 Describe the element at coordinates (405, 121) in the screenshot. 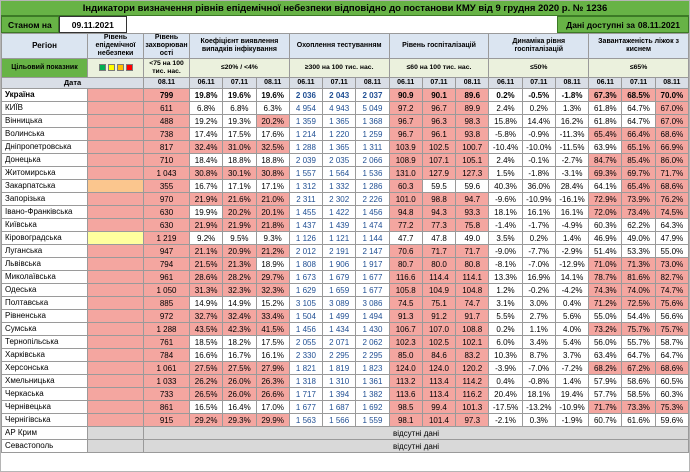

I see `hospitalization-cell: 96.7` at that location.